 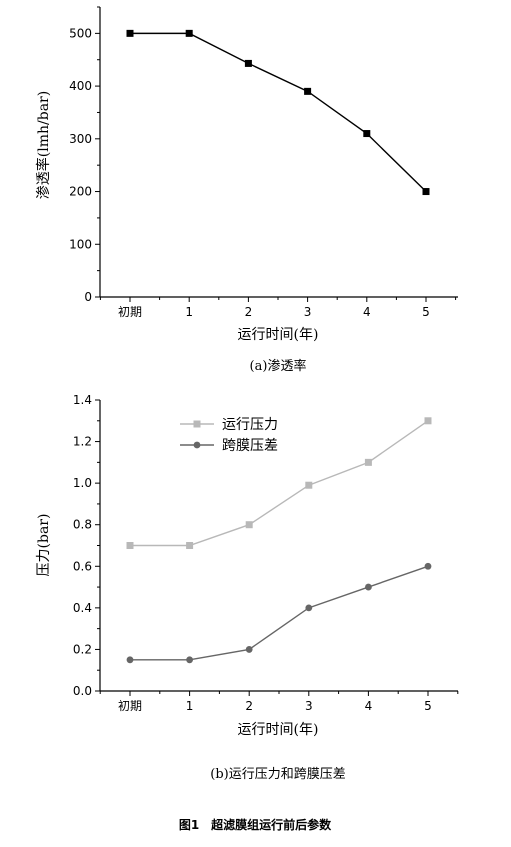 What do you see at coordinates (250, 446) in the screenshot?
I see `chart-b-legend-label: 跨膜压差` at bounding box center [250, 446].